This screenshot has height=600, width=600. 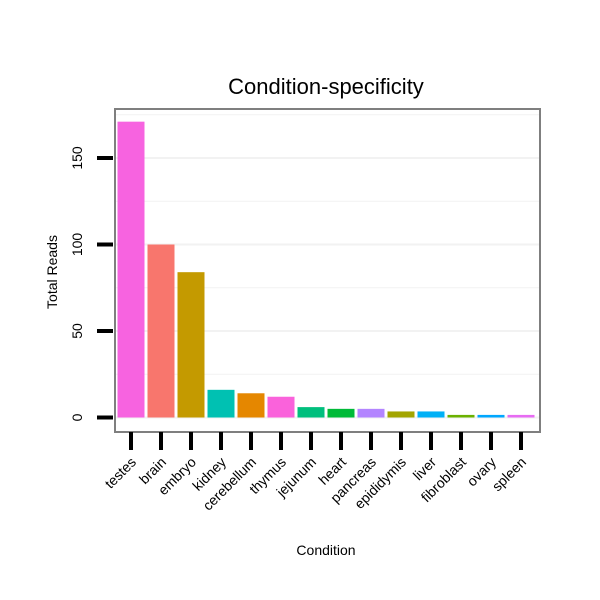 What do you see at coordinates (521, 416) in the screenshot?
I see `bar-spleen` at bounding box center [521, 416].